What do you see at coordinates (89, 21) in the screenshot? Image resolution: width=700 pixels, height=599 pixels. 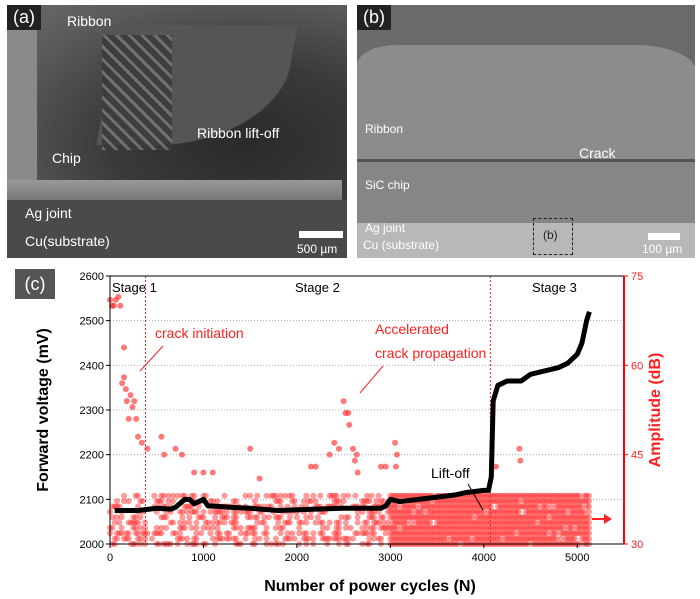 I see `label-ribbon: Ribbon` at bounding box center [89, 21].